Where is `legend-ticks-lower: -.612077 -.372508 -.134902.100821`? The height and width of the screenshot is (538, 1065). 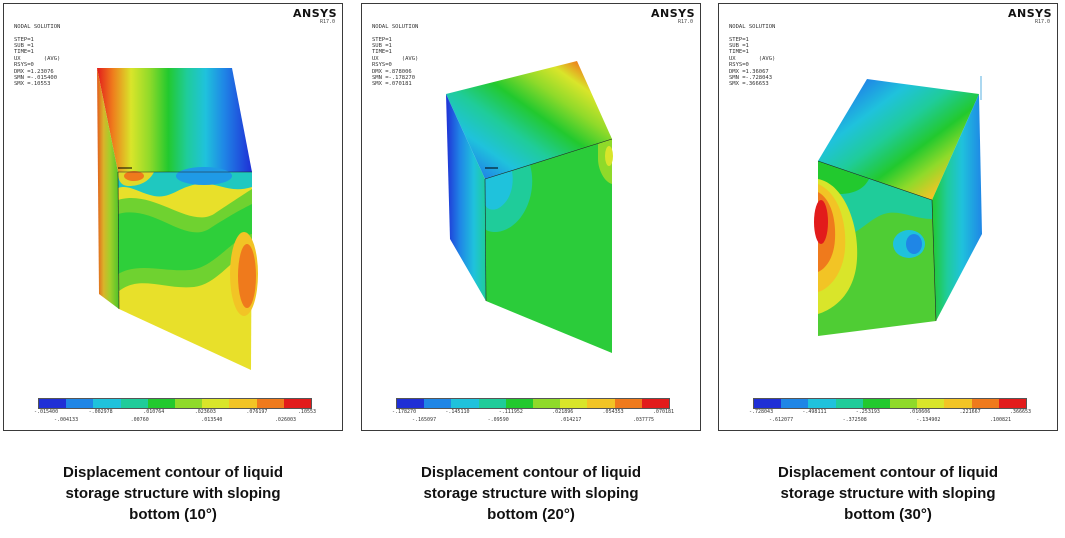
legend-ticks-lower: -.612077 -.372508 -.134902.100821 is located at coordinates (890, 420).